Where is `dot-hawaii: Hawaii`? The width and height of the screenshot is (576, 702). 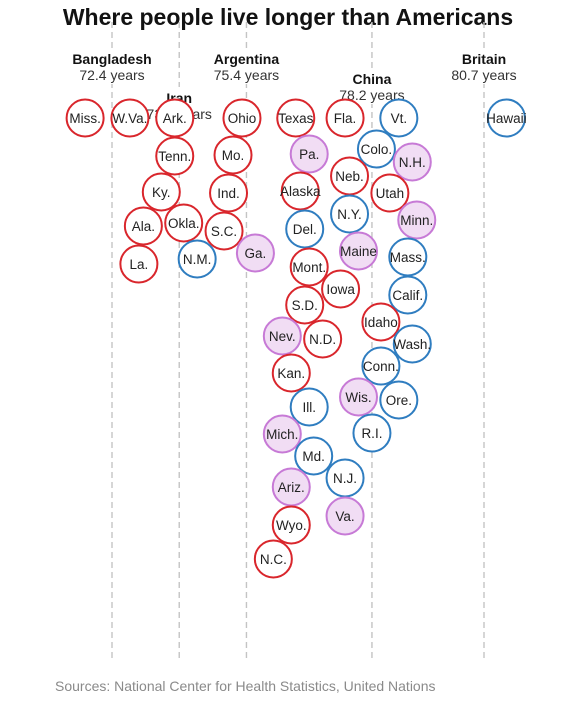
dot-hawaii: Hawaii is located at coordinates (506, 118).